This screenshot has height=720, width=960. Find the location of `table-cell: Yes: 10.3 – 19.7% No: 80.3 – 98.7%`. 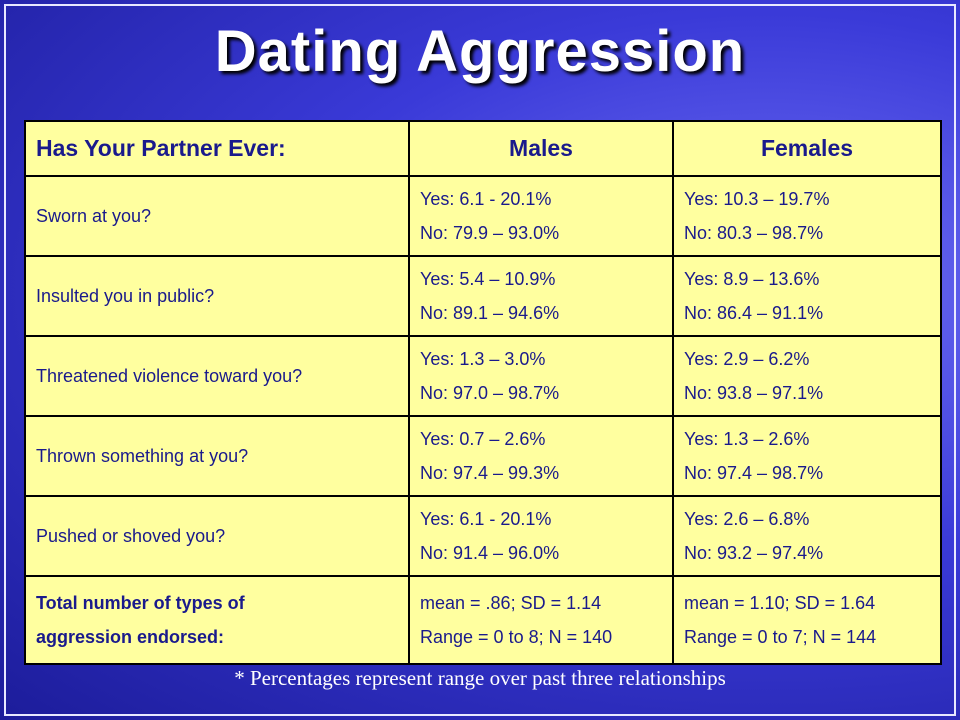

table-cell: Yes: 10.3 – 19.7% No: 80.3 – 98.7% is located at coordinates (807, 216).